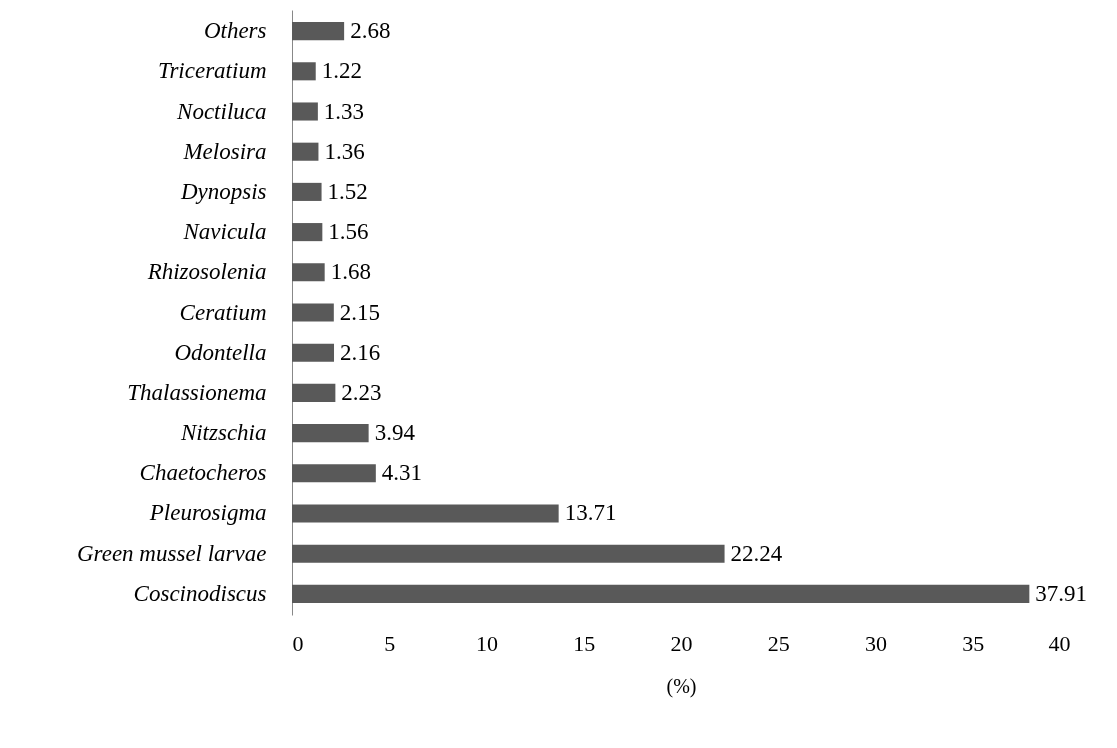  I want to click on x-tick-label: 10, so click(487, 643).